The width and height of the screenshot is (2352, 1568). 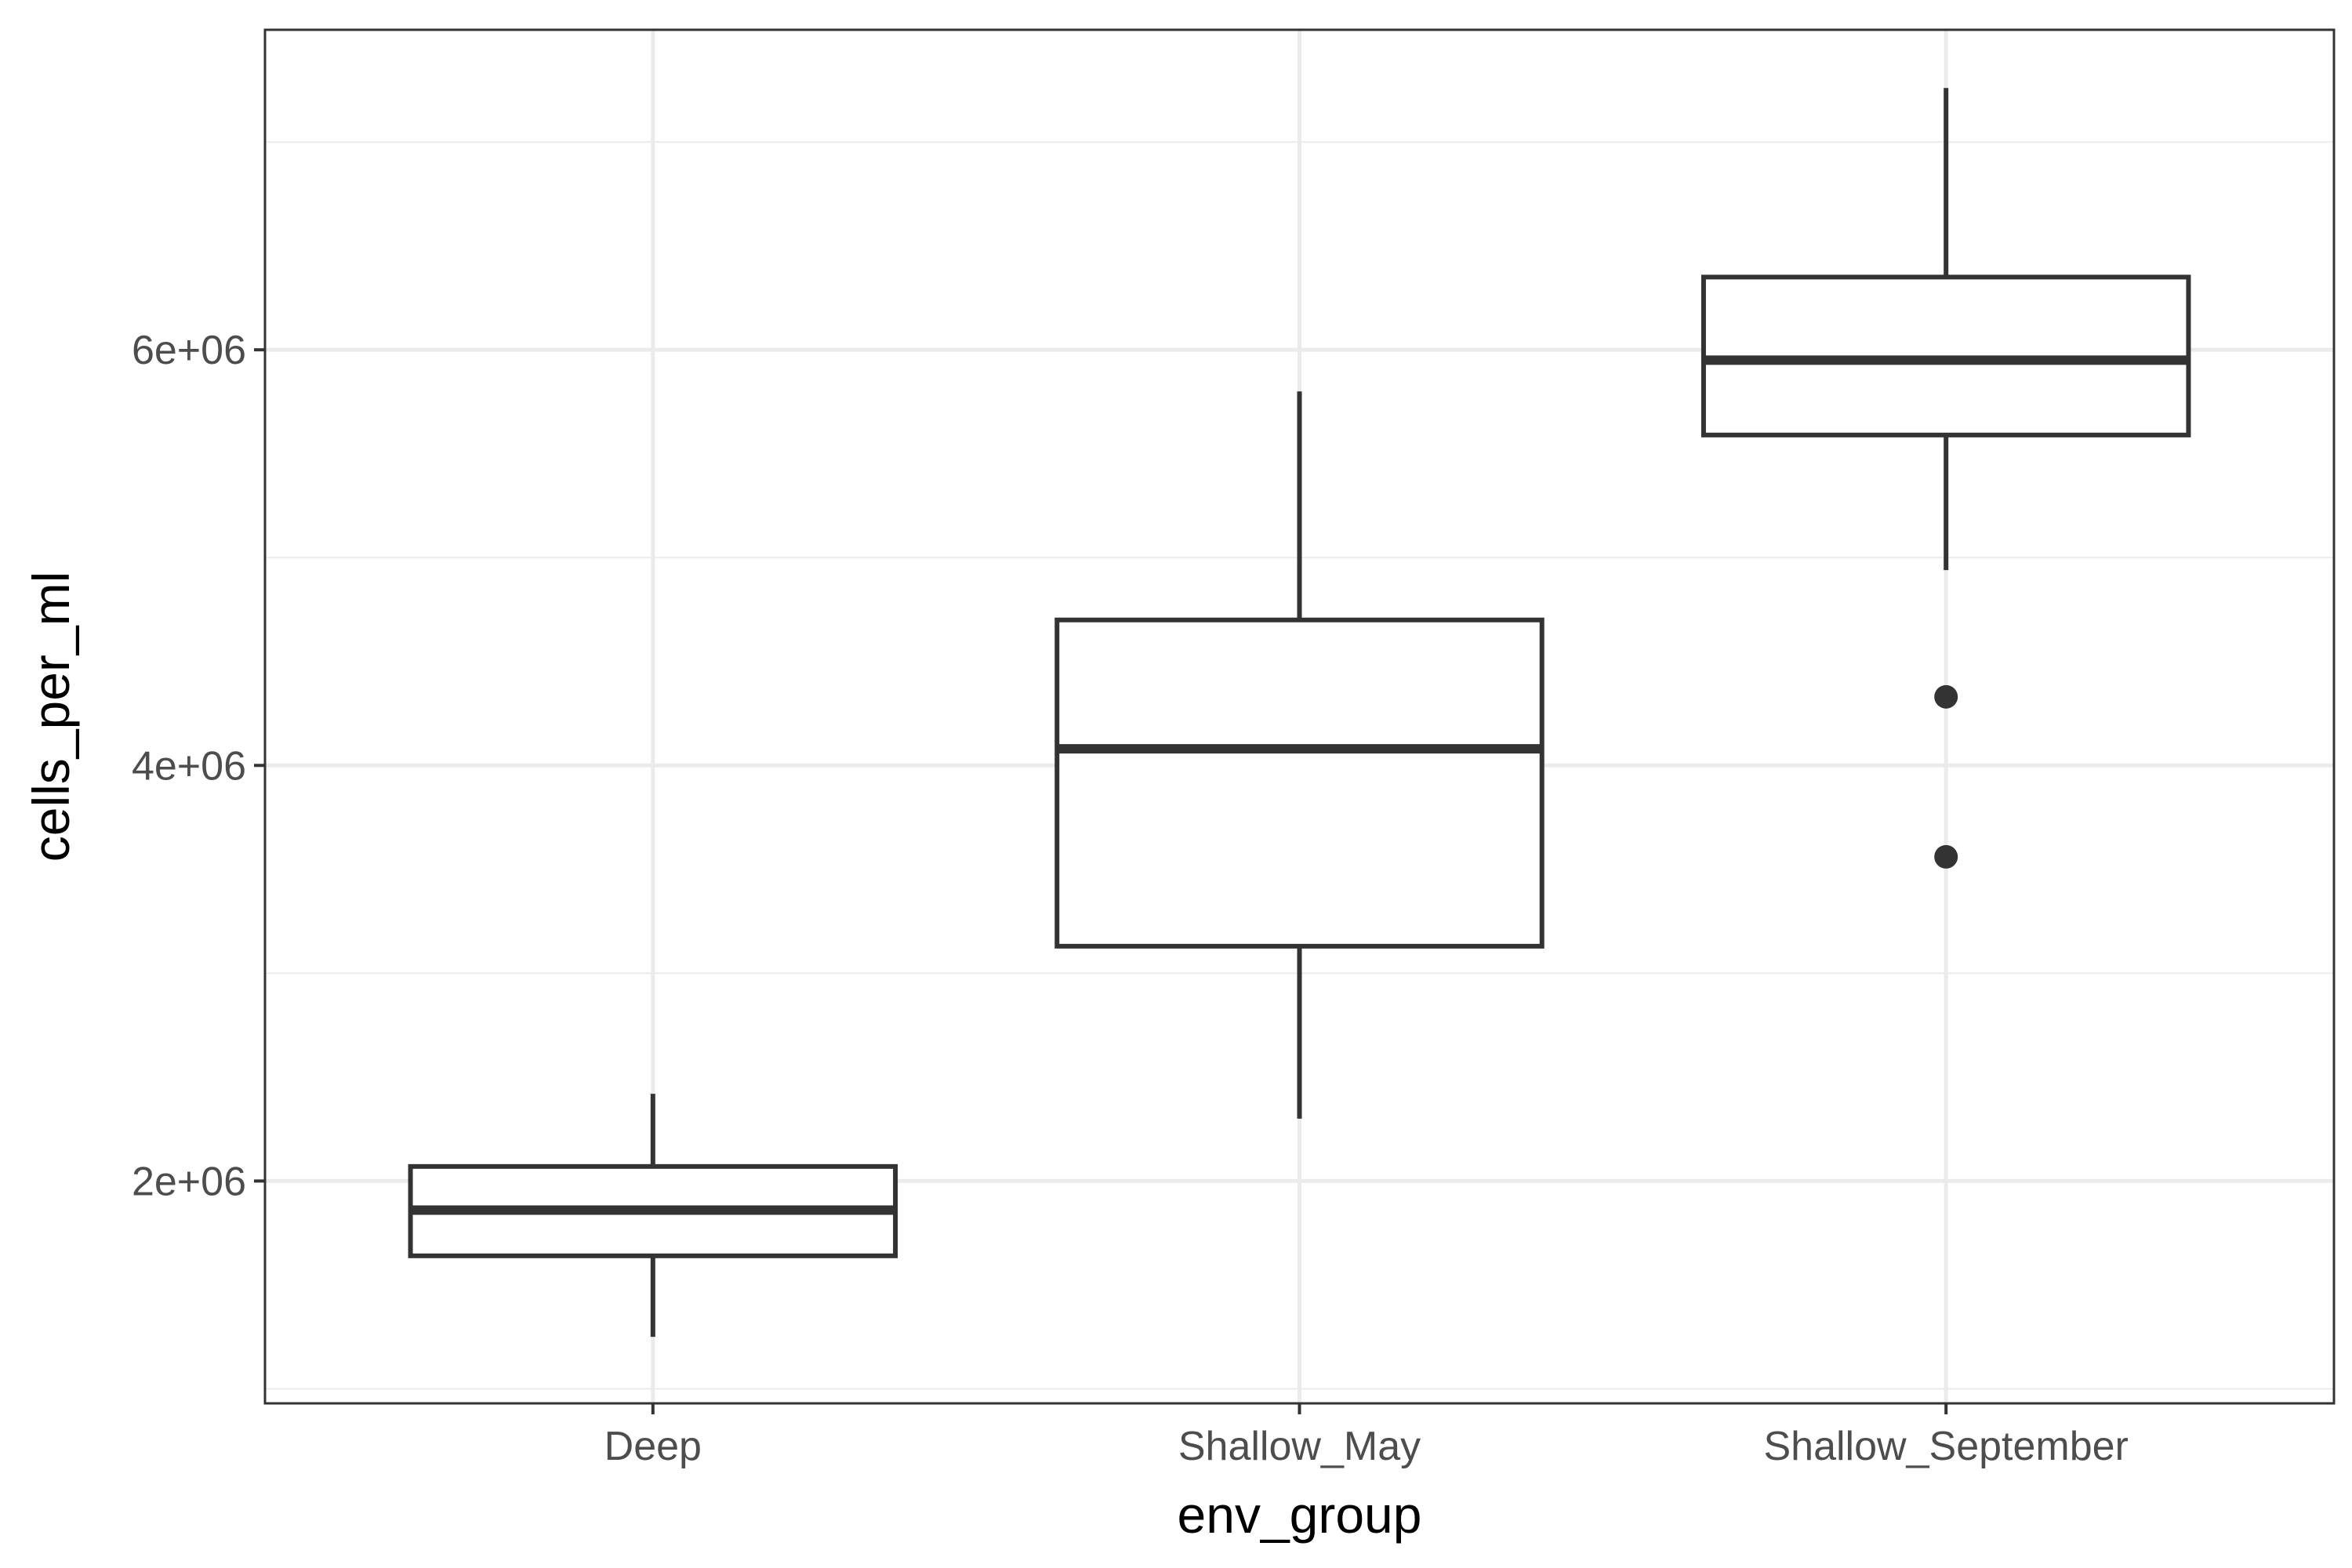 I want to click on box-iqr, so click(x=1299, y=783).